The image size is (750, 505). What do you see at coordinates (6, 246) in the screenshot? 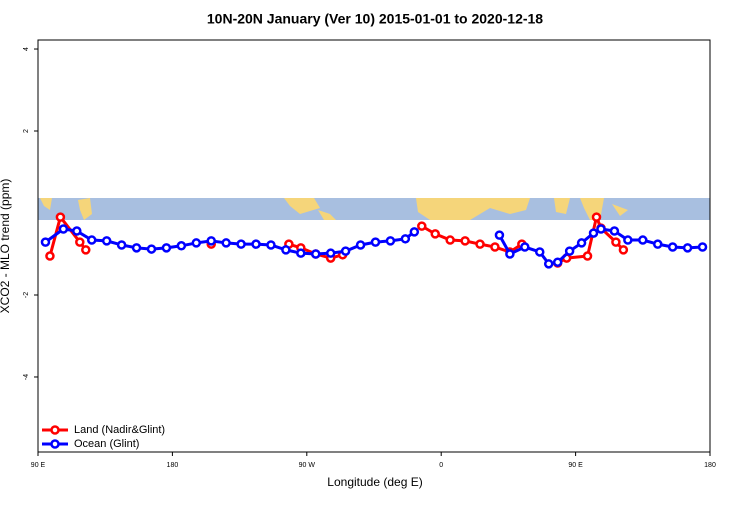
I see `y-axis-label: XCO2 - MLO trend (ppm)` at bounding box center [6, 246].